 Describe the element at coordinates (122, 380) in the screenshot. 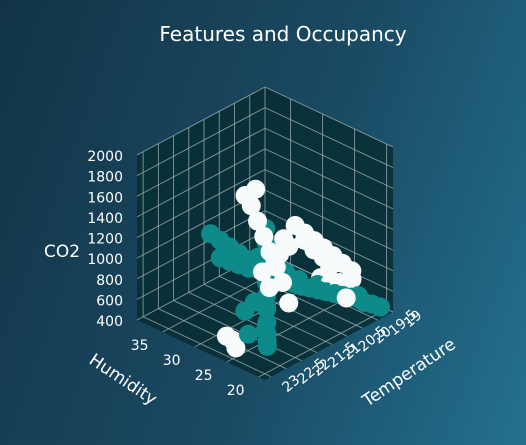

I see `x-axis-label: Humidity` at that location.